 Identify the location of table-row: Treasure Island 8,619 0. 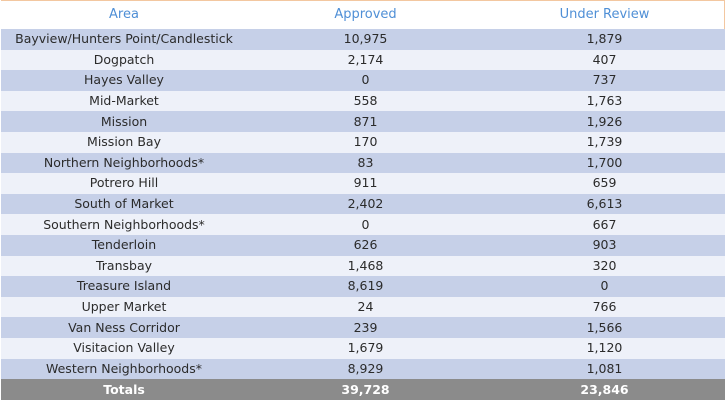
(363, 286).